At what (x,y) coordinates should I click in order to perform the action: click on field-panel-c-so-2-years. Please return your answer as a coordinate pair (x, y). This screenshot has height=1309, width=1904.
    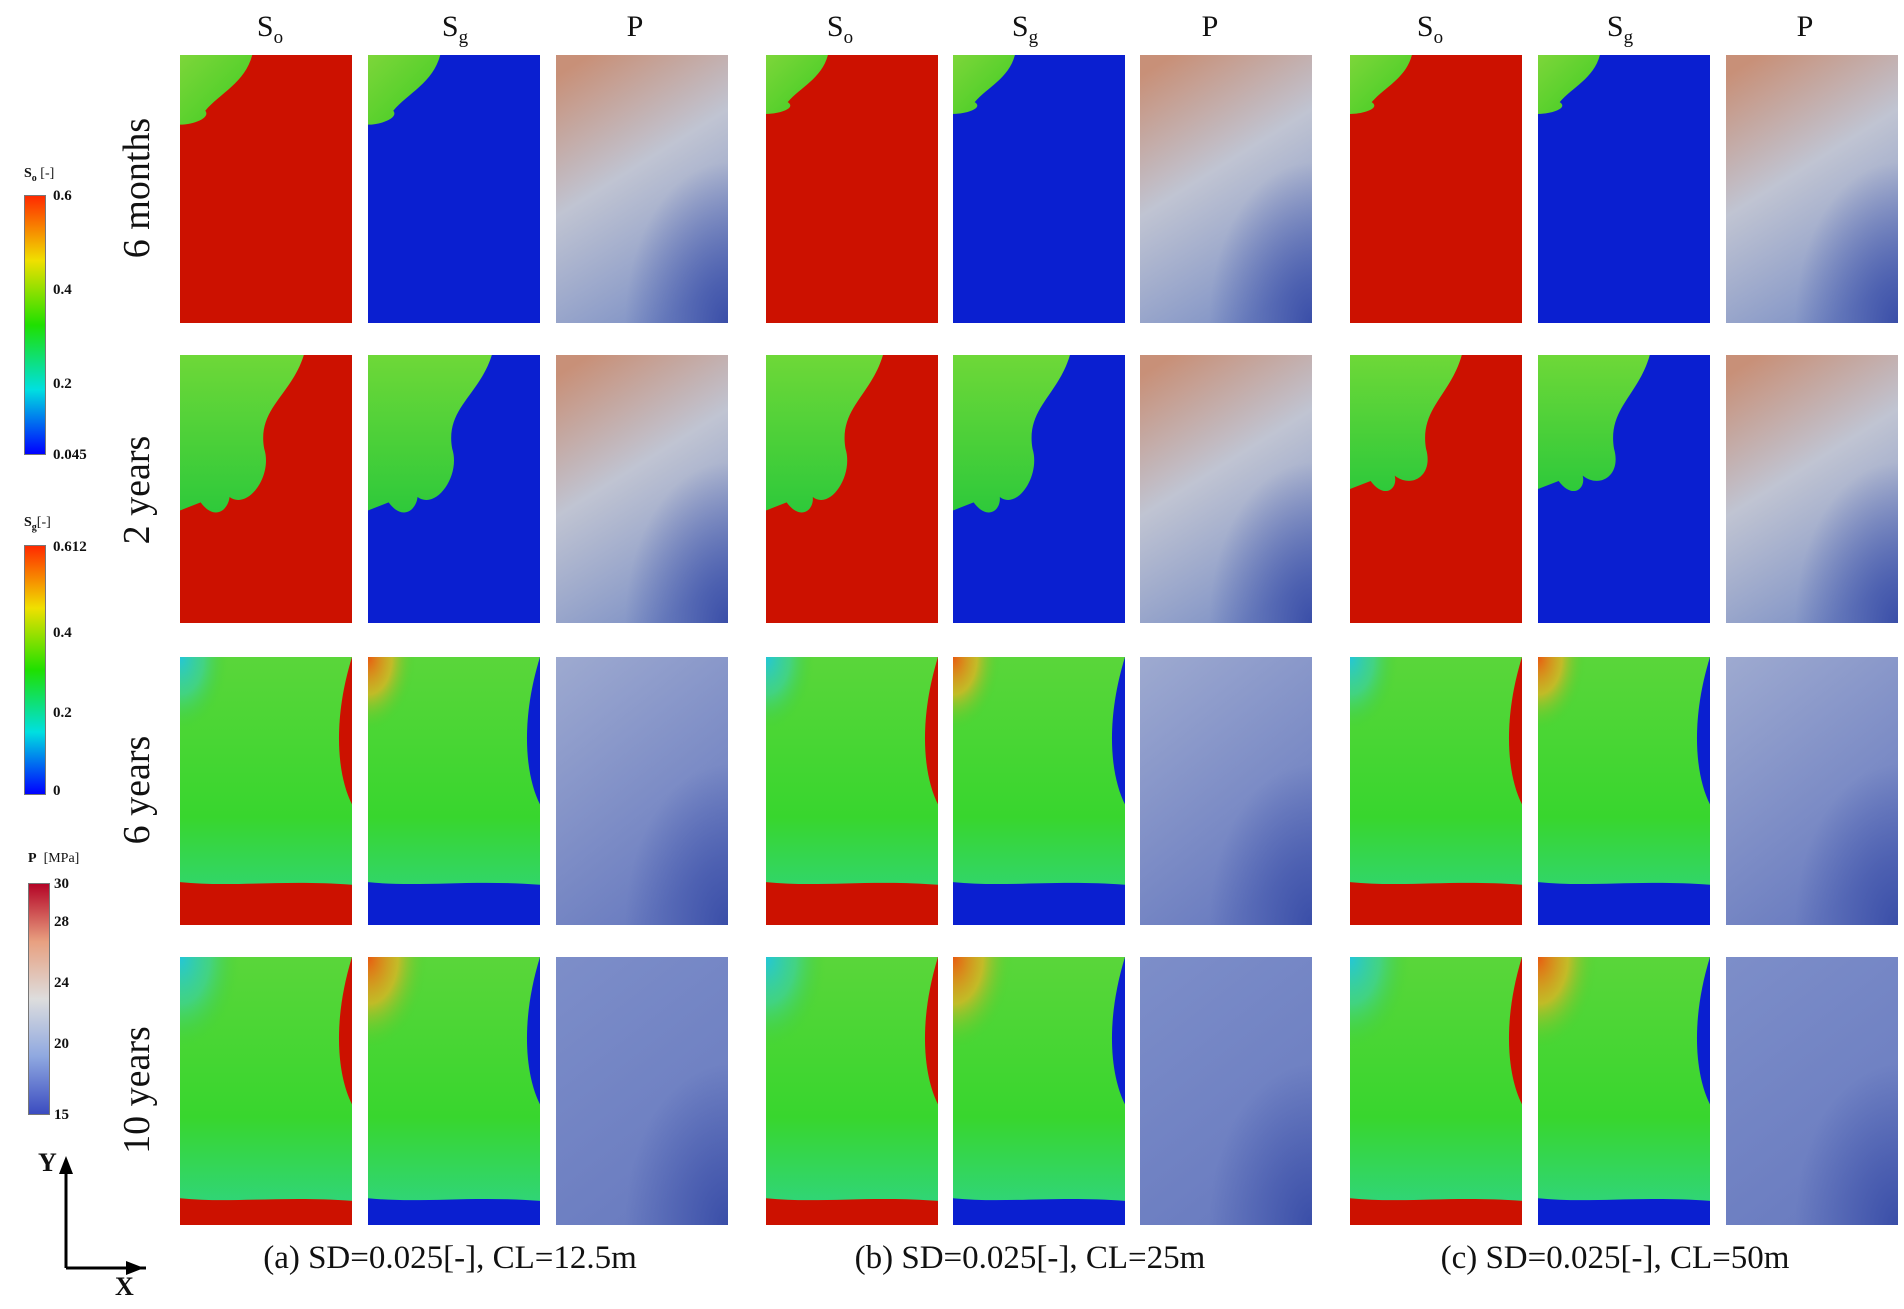
    Looking at the image, I should click on (1436, 489).